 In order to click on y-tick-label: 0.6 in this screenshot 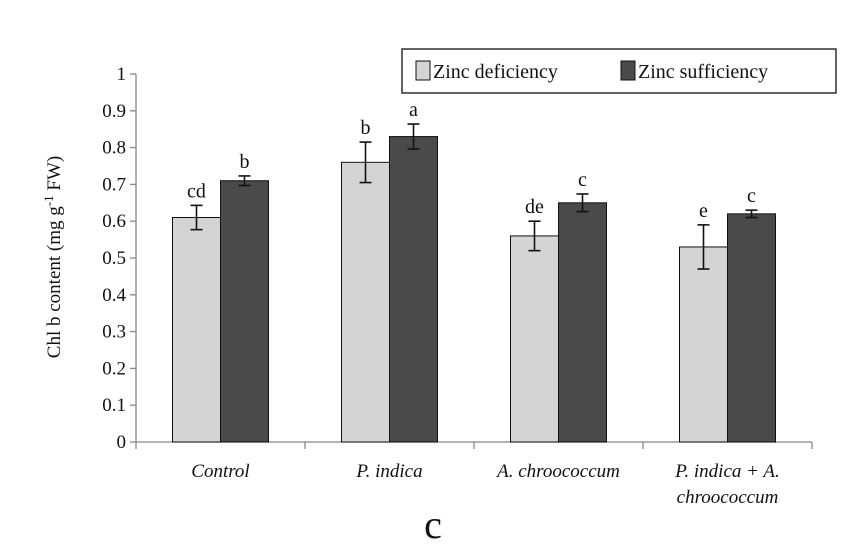, I will do `click(114, 221)`.